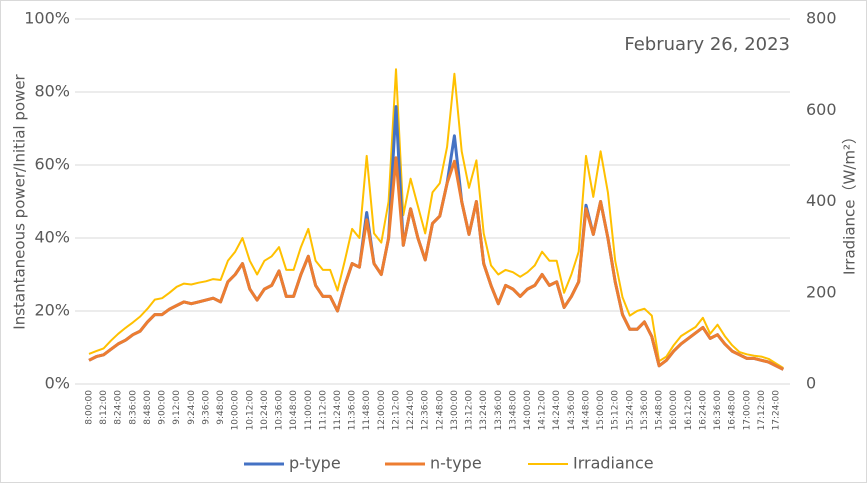 The width and height of the screenshot is (867, 483). What do you see at coordinates (811, 383) in the screenshot?
I see `y2-tick-label: 0` at bounding box center [811, 383].